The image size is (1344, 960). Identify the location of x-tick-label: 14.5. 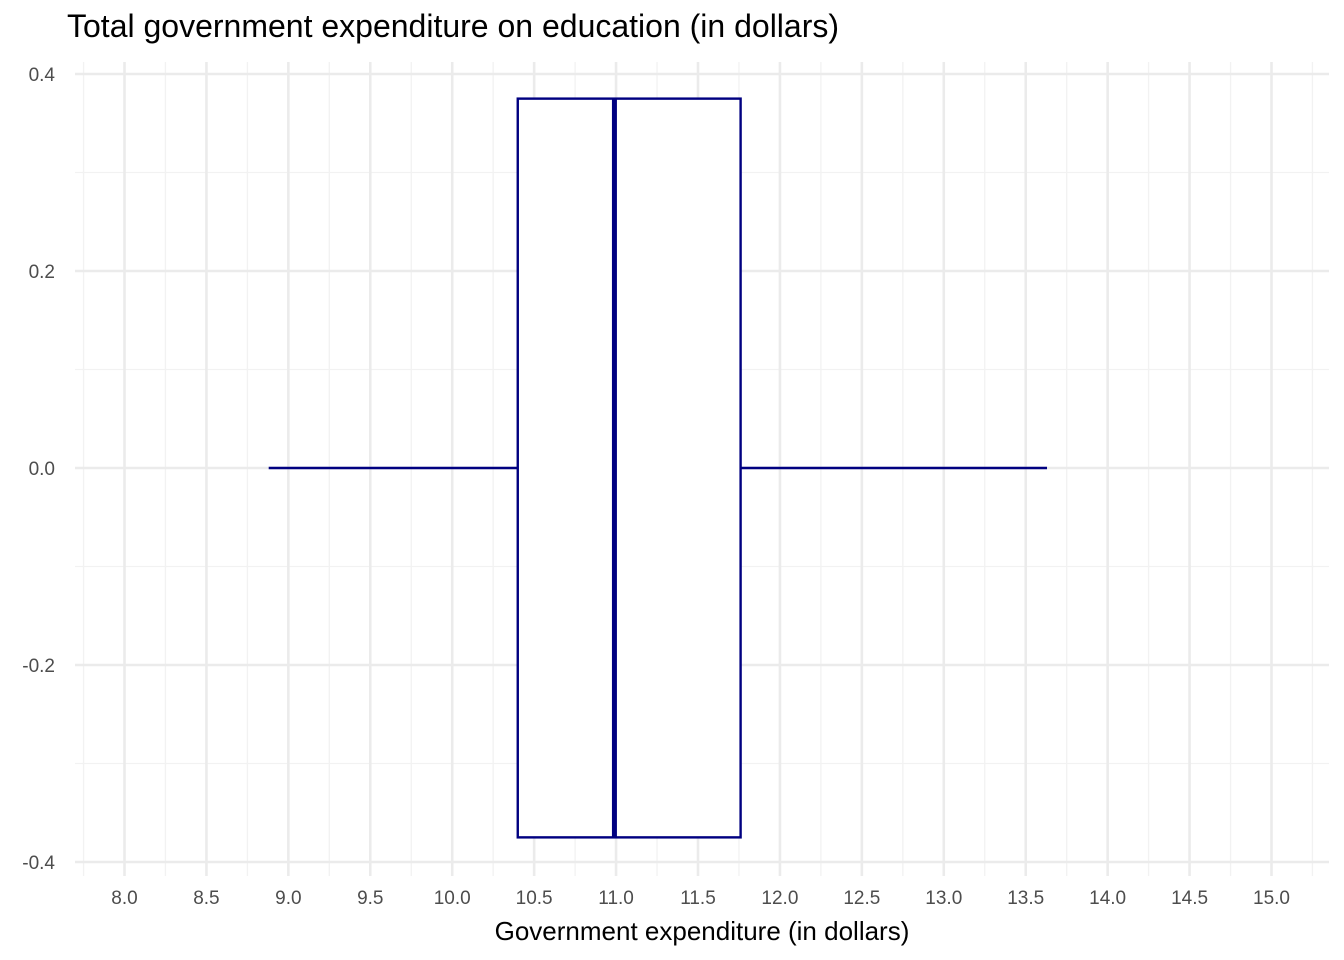
(1189, 898).